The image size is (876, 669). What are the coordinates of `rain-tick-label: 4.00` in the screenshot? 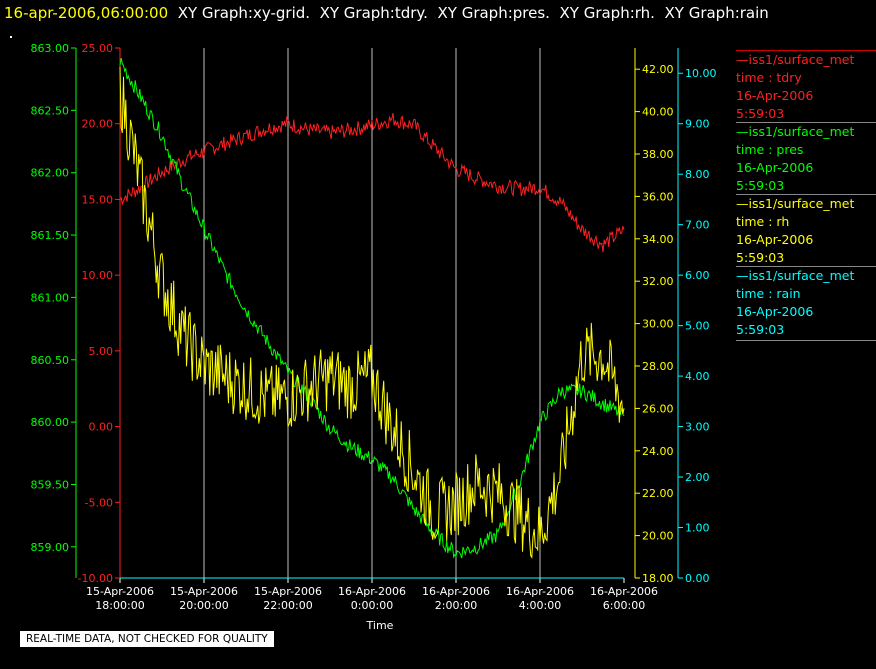 It's located at (697, 376).